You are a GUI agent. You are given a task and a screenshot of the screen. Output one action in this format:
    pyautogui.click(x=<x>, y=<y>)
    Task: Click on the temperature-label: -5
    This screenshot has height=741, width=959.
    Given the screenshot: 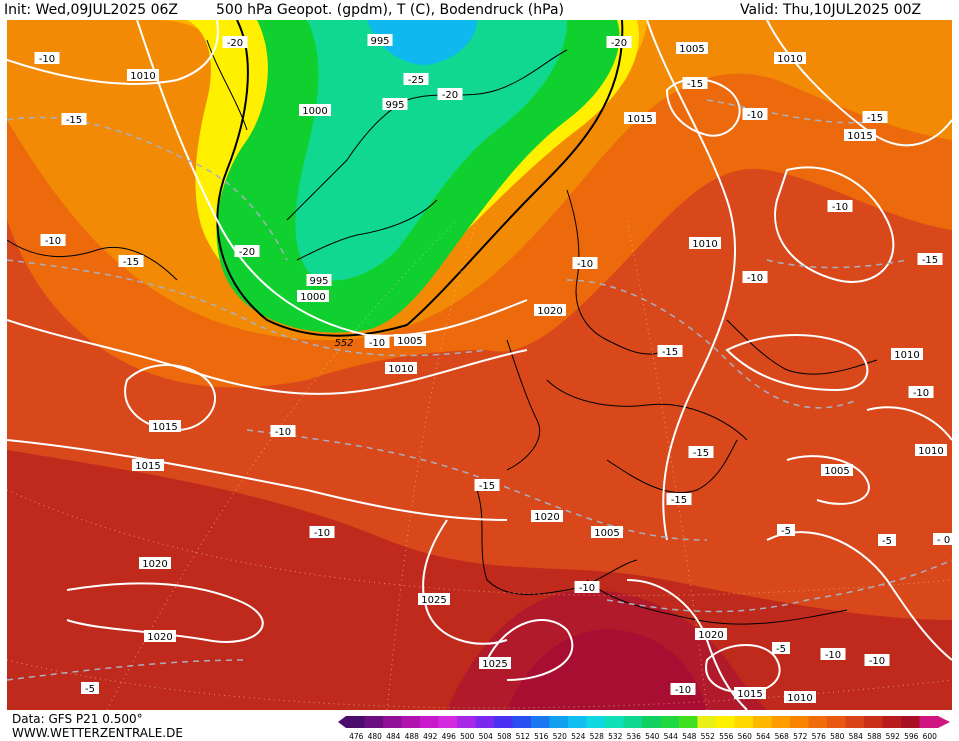 What is the action you would take?
    pyautogui.click(x=781, y=648)
    